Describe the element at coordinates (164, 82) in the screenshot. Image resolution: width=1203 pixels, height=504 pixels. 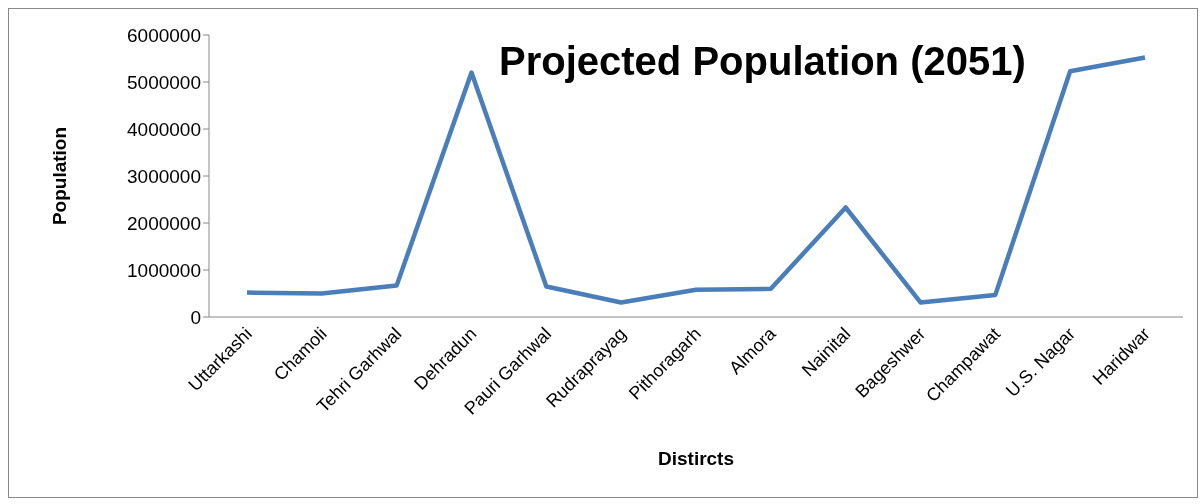
I see `y-tick-label: 5000000` at that location.